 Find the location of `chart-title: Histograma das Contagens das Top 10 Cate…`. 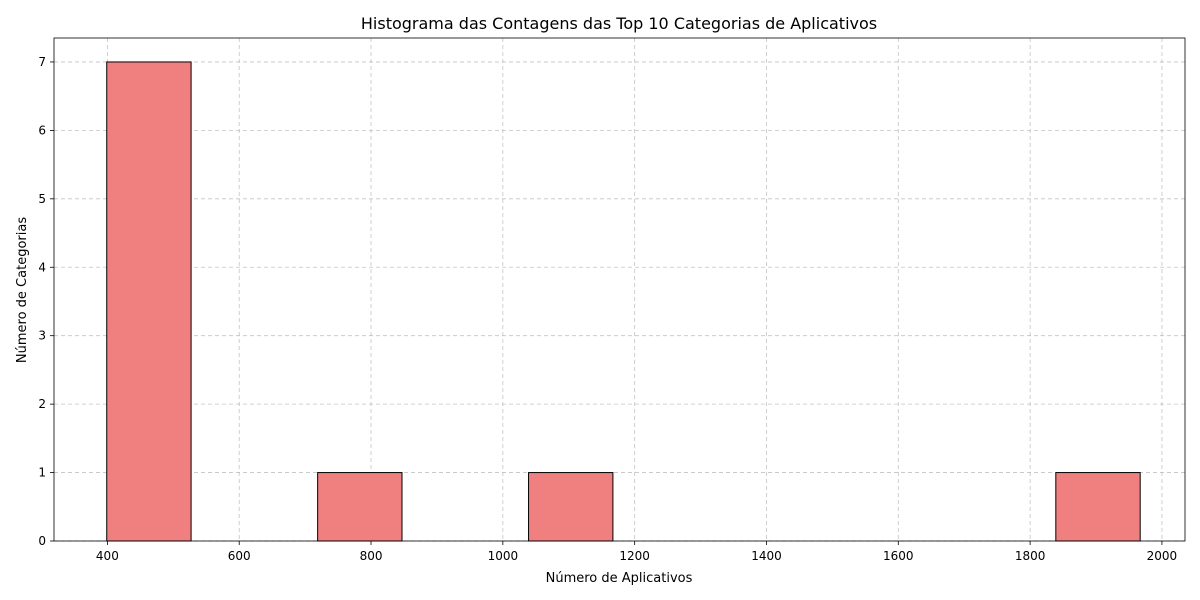

chart-title: Histograma das Contagens das Top 10 Cate… is located at coordinates (619, 23).